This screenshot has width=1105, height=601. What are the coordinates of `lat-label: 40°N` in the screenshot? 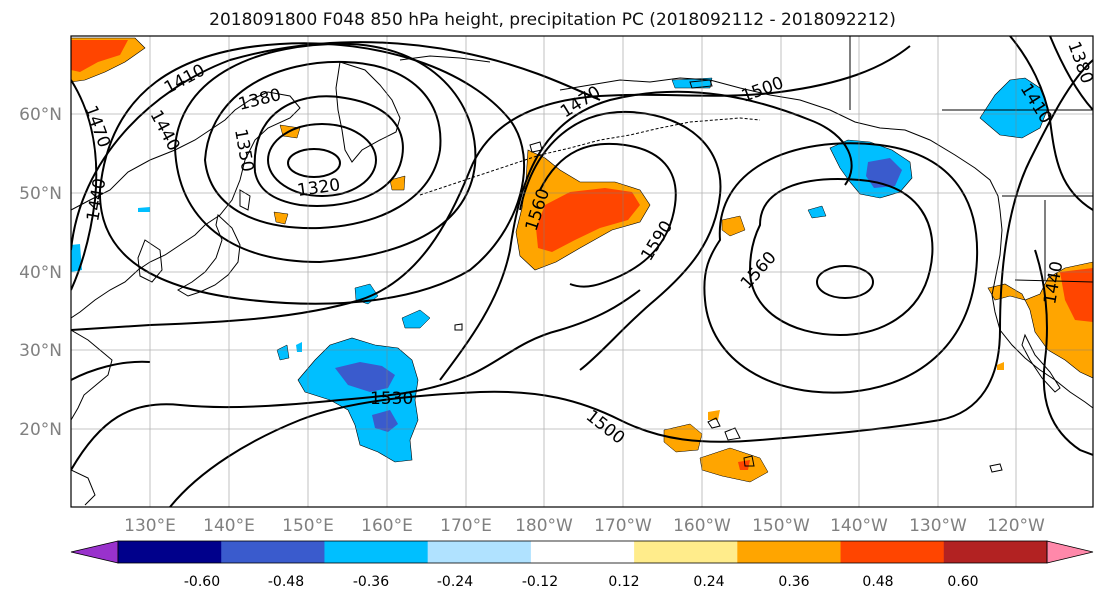 It's located at (40, 273).